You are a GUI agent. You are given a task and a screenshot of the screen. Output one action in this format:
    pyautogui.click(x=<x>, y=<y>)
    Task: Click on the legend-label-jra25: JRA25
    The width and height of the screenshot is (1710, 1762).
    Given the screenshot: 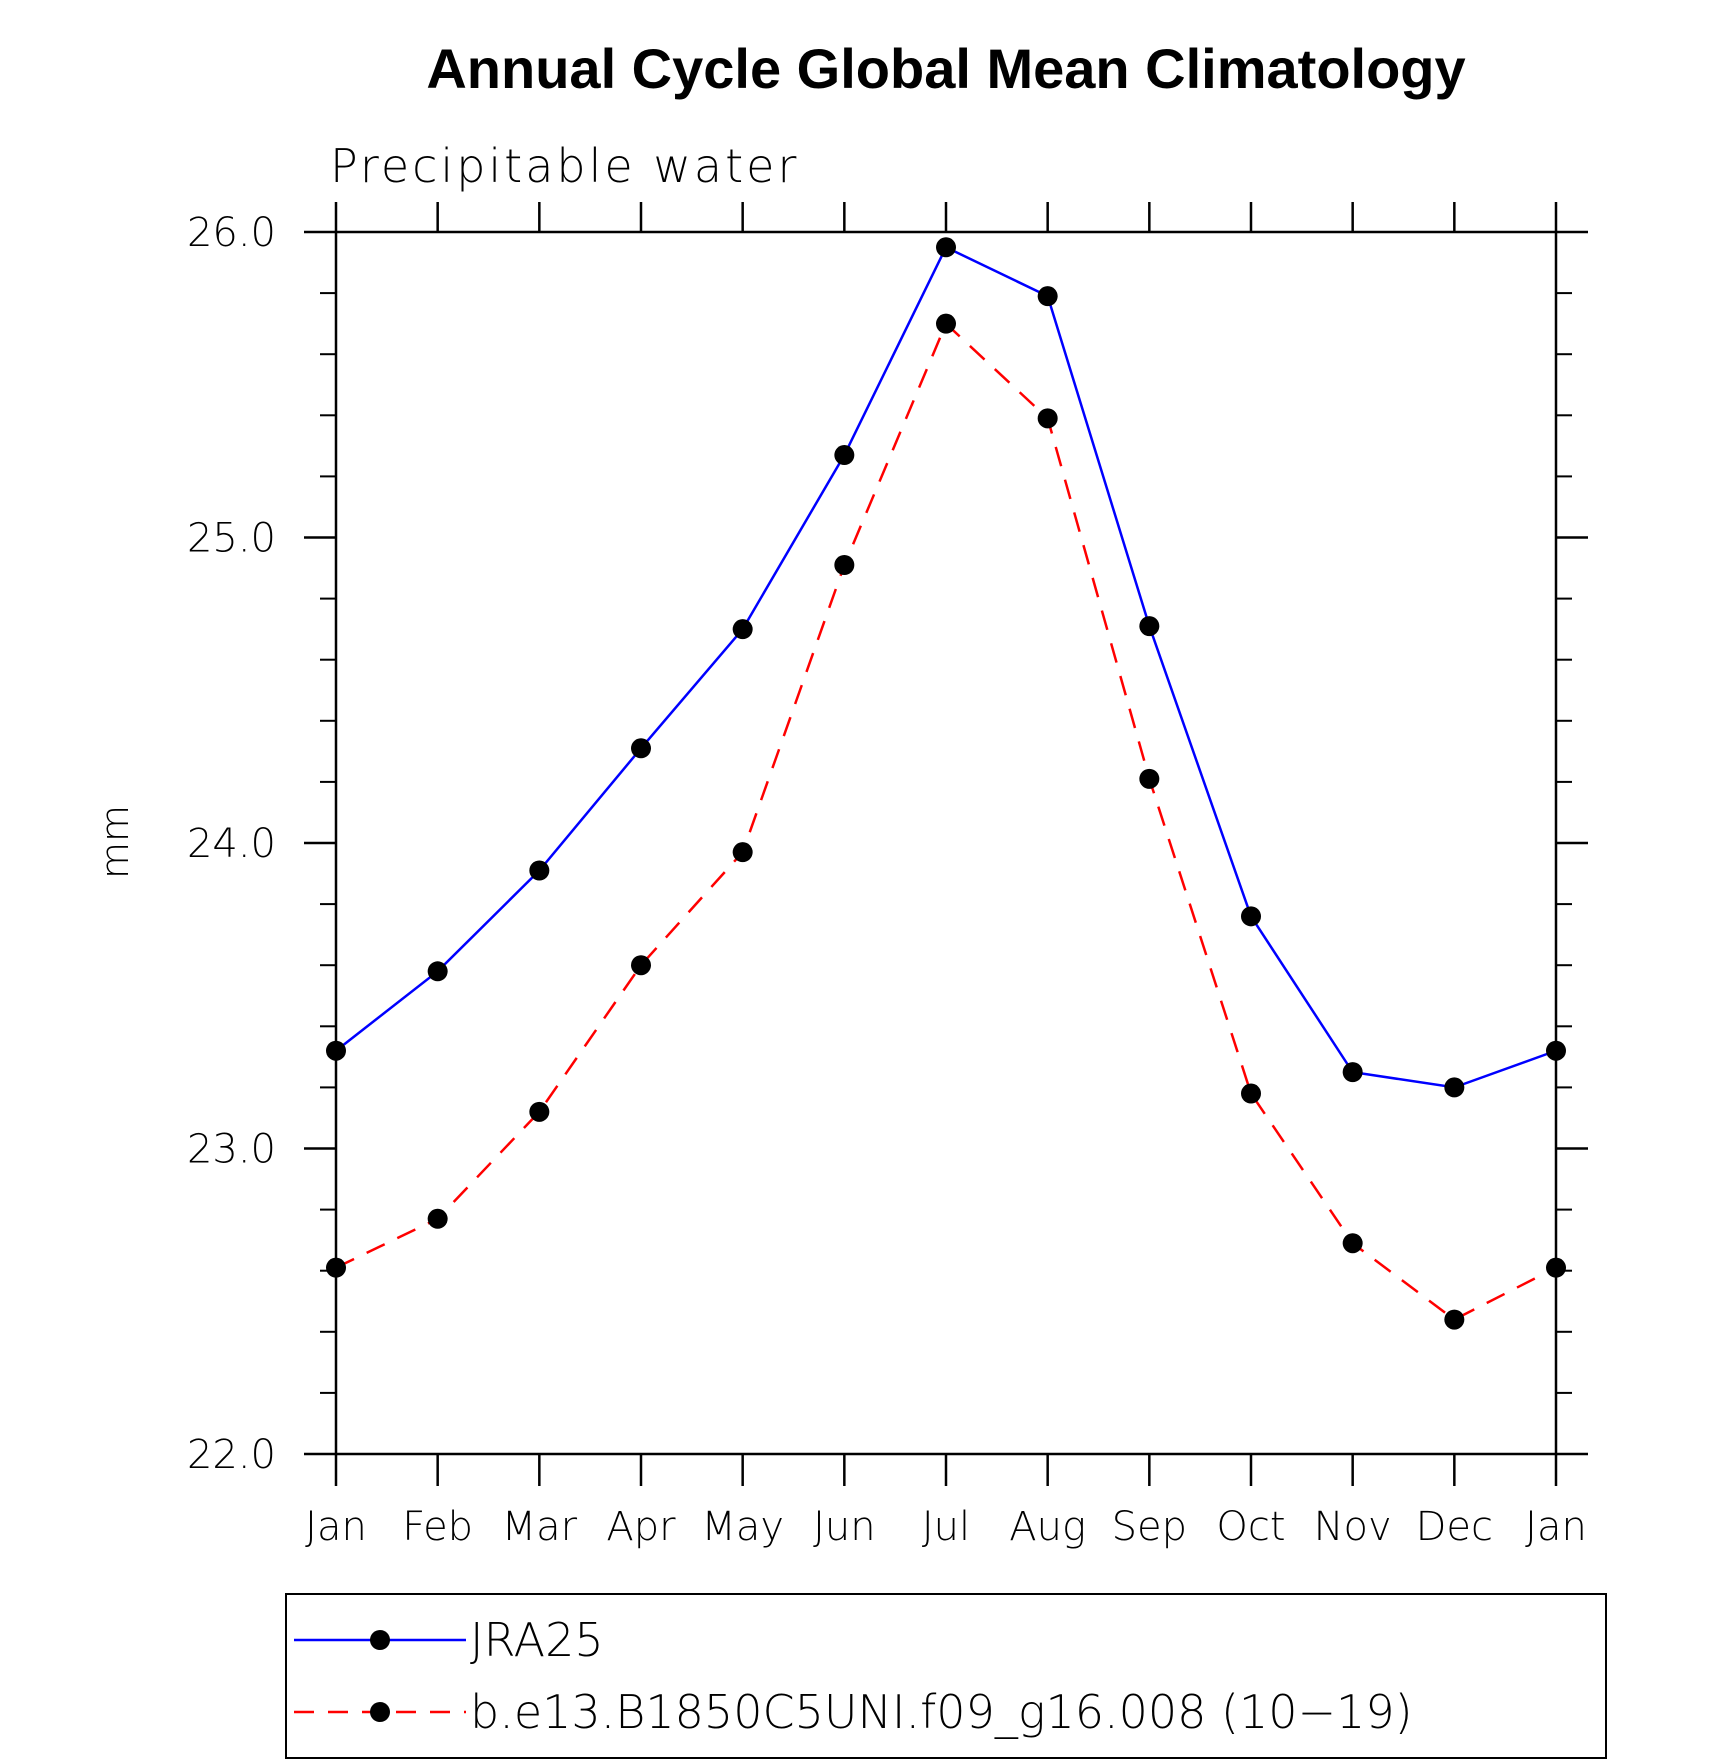 What is the action you would take?
    pyautogui.click(x=537, y=1640)
    